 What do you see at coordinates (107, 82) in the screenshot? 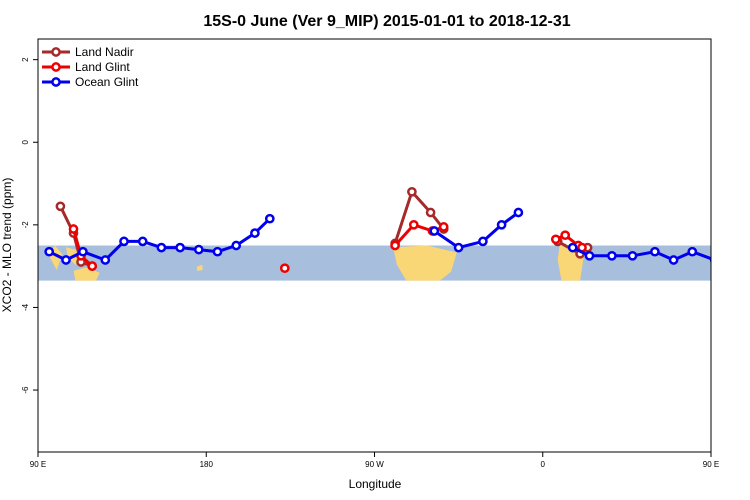
I see `legend-label: Ocean Glint` at bounding box center [107, 82].